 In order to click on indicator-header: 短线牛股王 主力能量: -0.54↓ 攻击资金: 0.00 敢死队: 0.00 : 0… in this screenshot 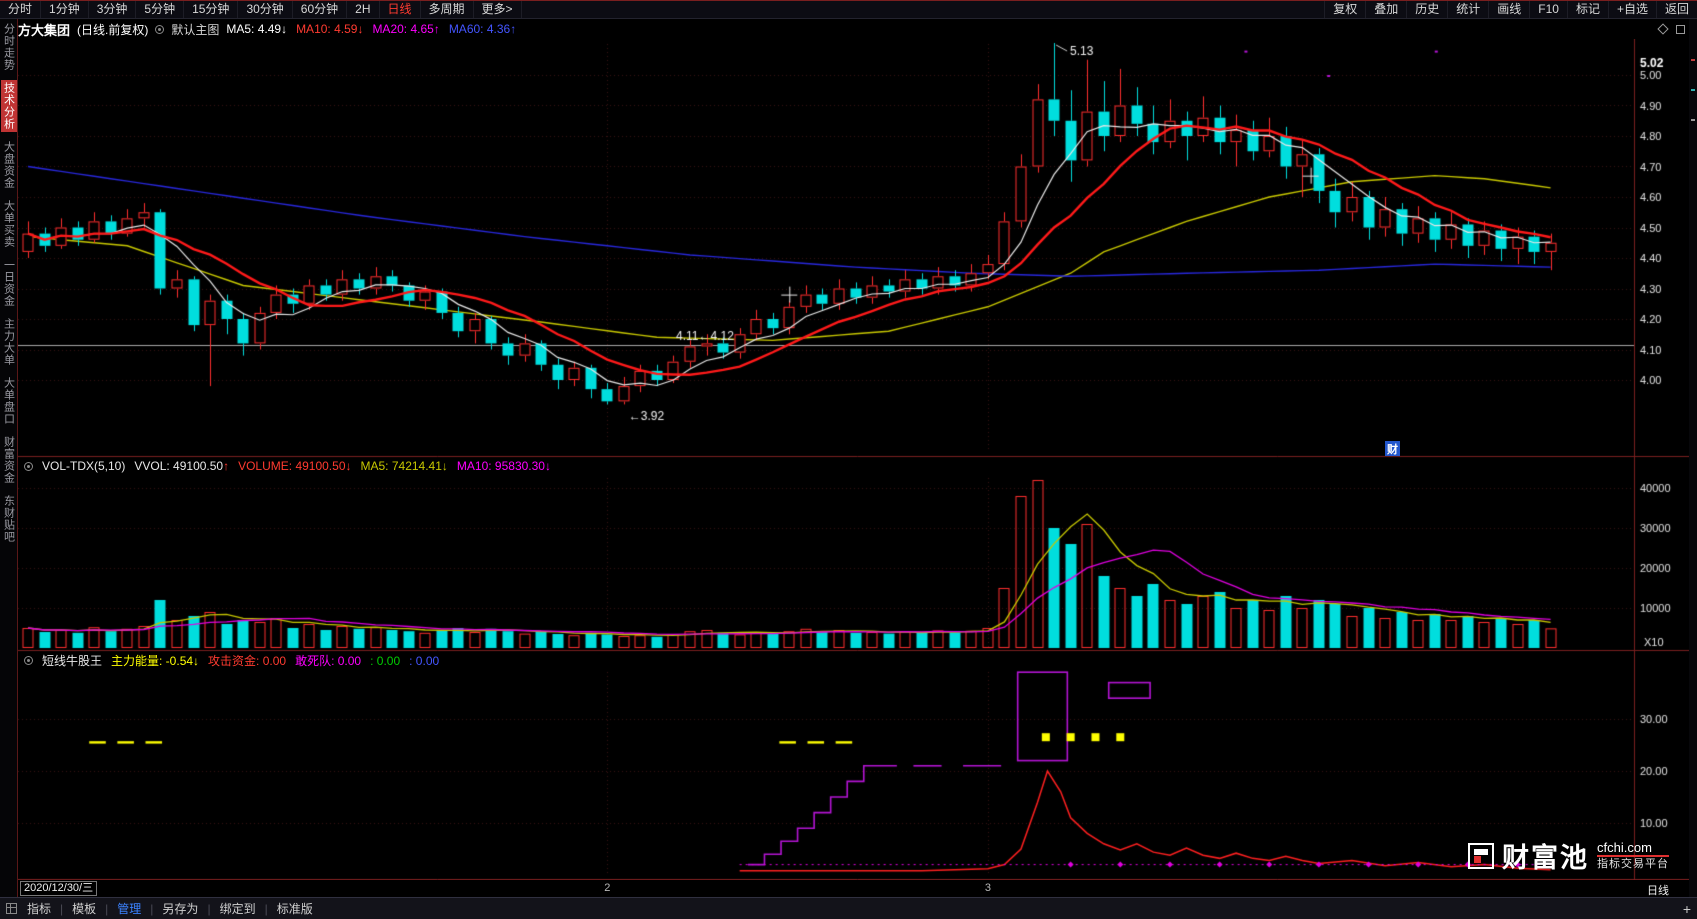, I will do `click(231, 660)`.